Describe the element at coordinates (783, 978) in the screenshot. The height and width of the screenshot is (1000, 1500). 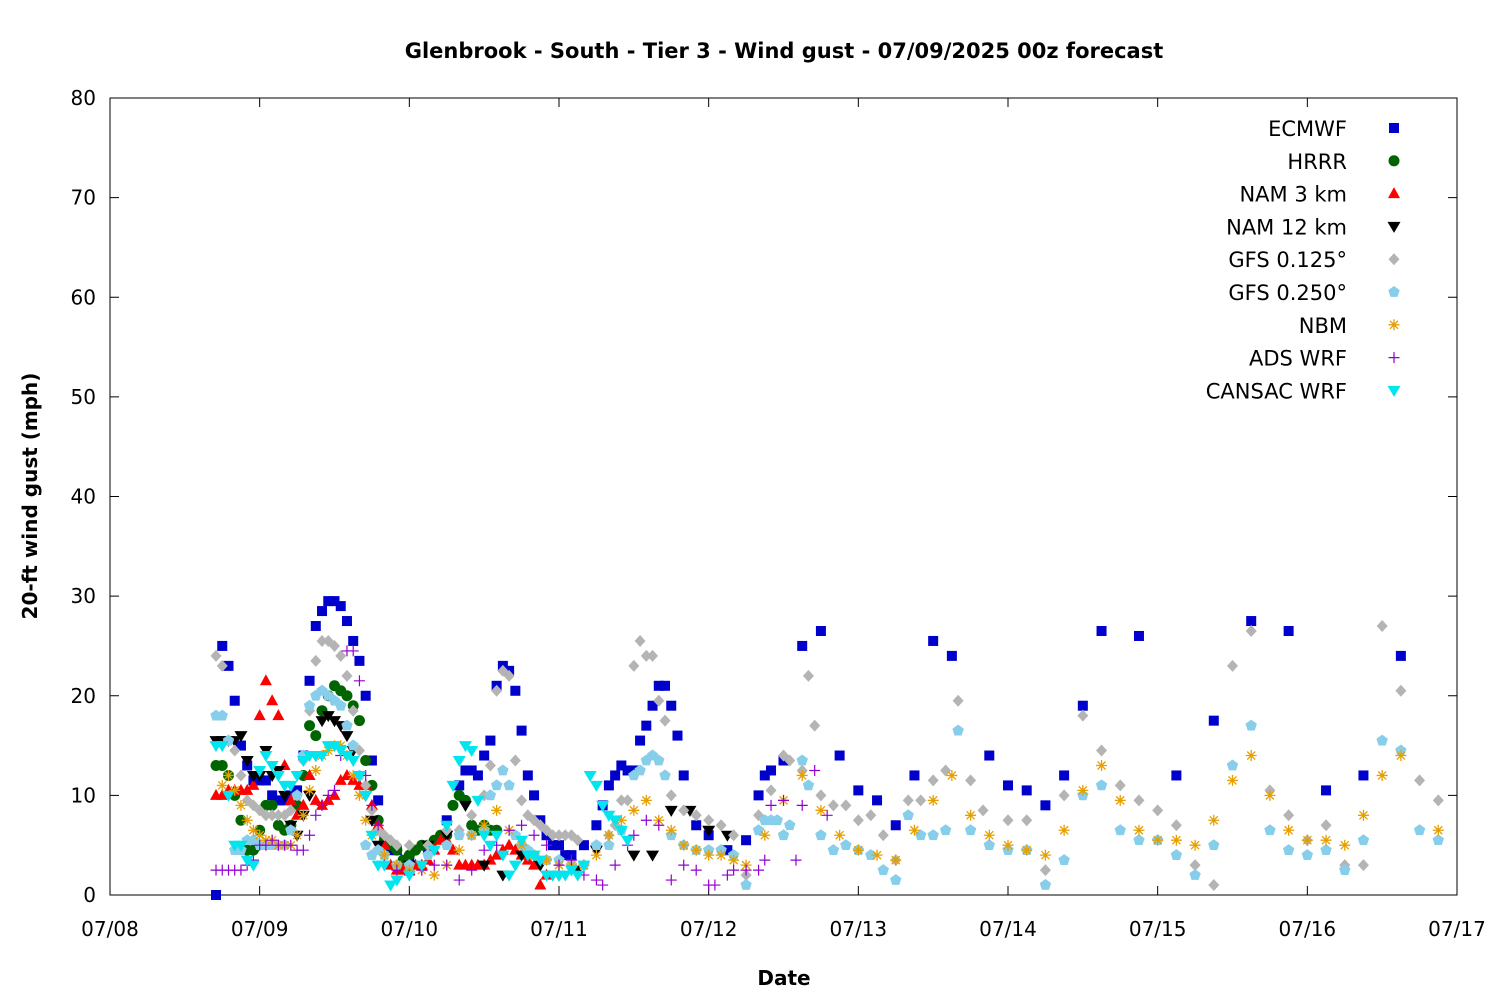
I see `x-axis-title: Date` at that location.